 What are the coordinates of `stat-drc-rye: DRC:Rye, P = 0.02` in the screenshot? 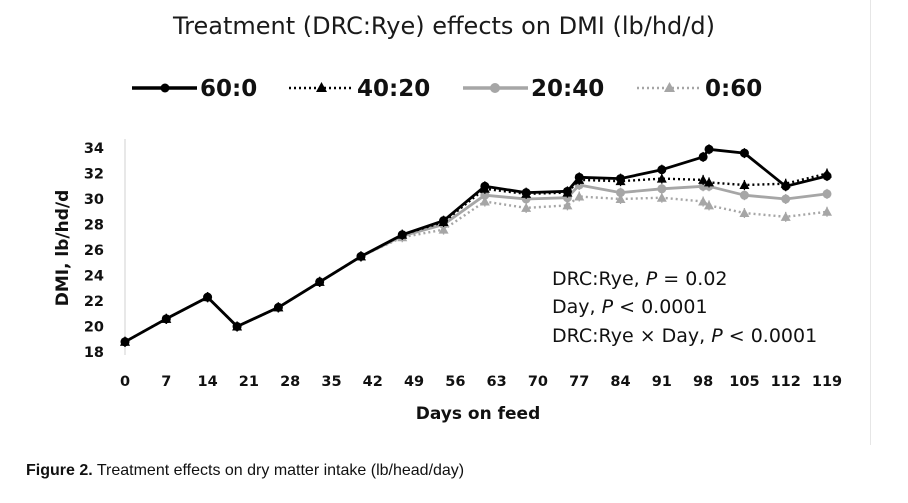 It's located at (640, 279).